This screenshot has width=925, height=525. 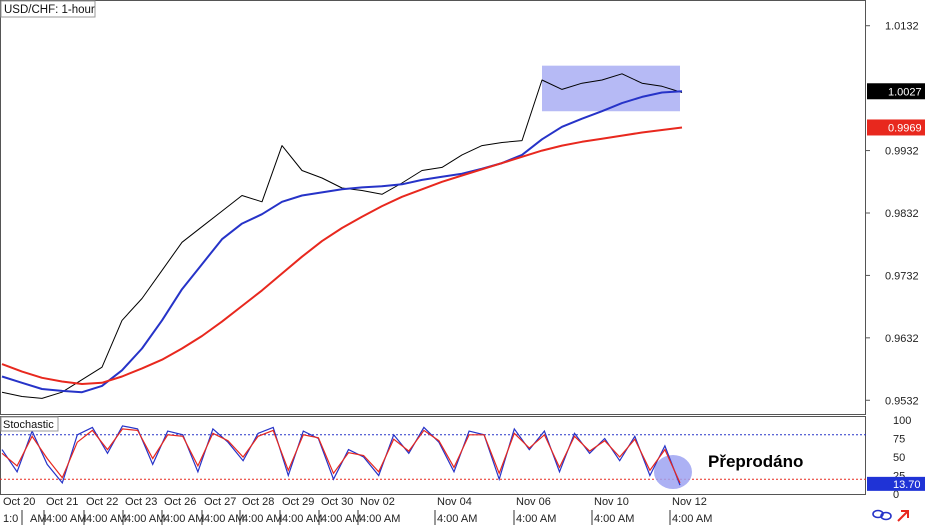 I want to click on stochastic-title: Stochastic, so click(x=28, y=425).